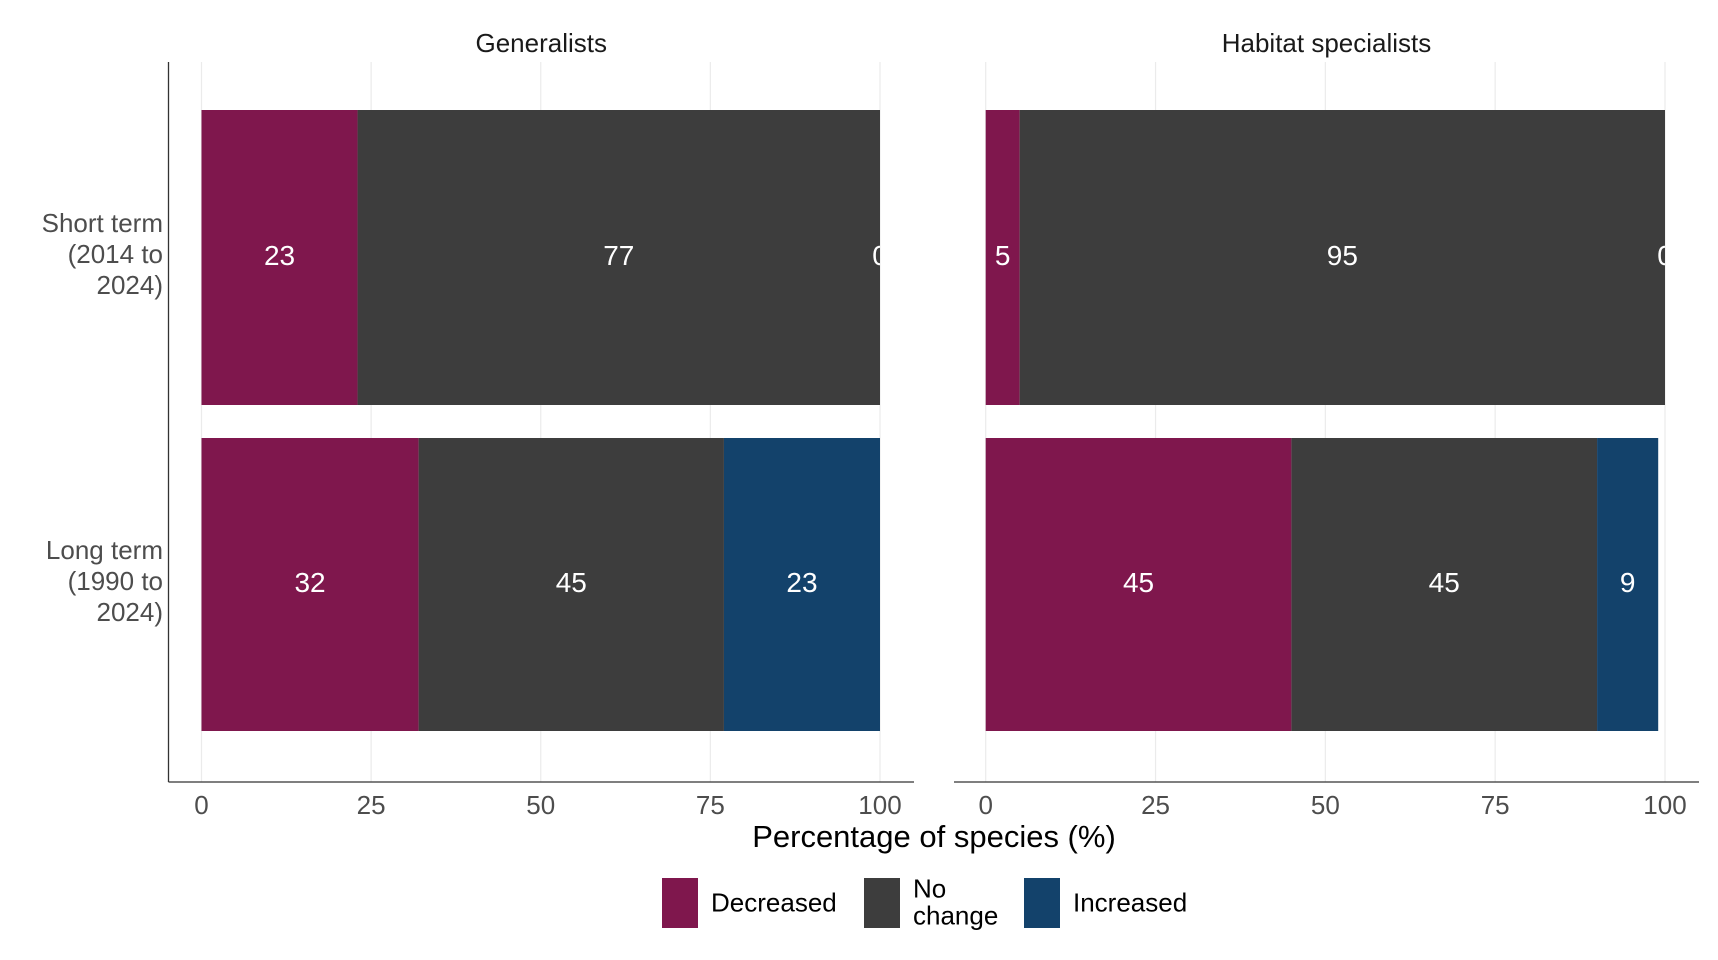 This screenshot has width=1718, height=960. Describe the element at coordinates (542, 43) in the screenshot. I see `facet-title: Generalists` at that location.